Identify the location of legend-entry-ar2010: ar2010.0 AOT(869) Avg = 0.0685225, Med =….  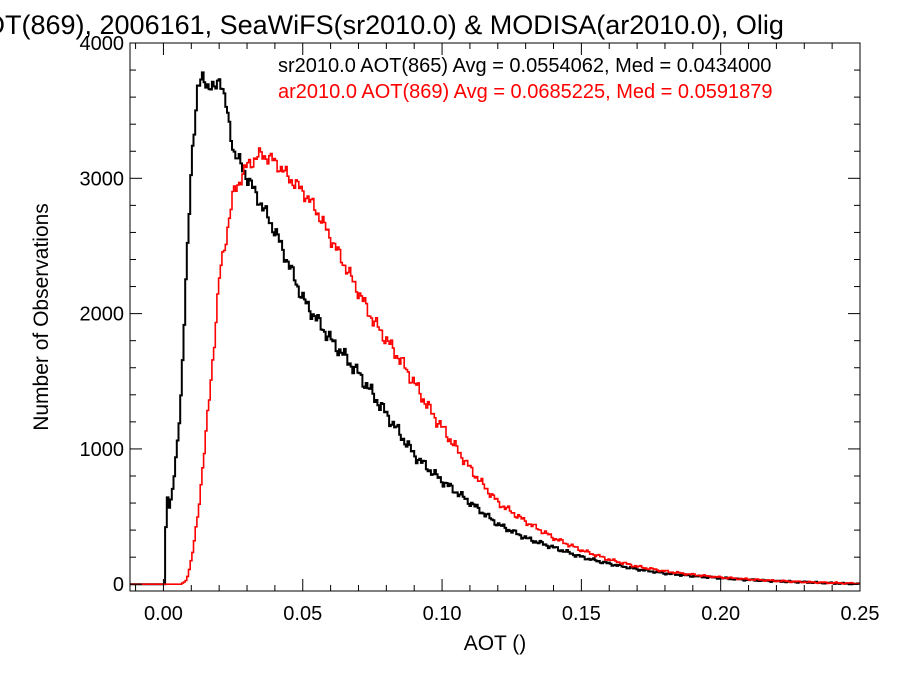
(525, 92).